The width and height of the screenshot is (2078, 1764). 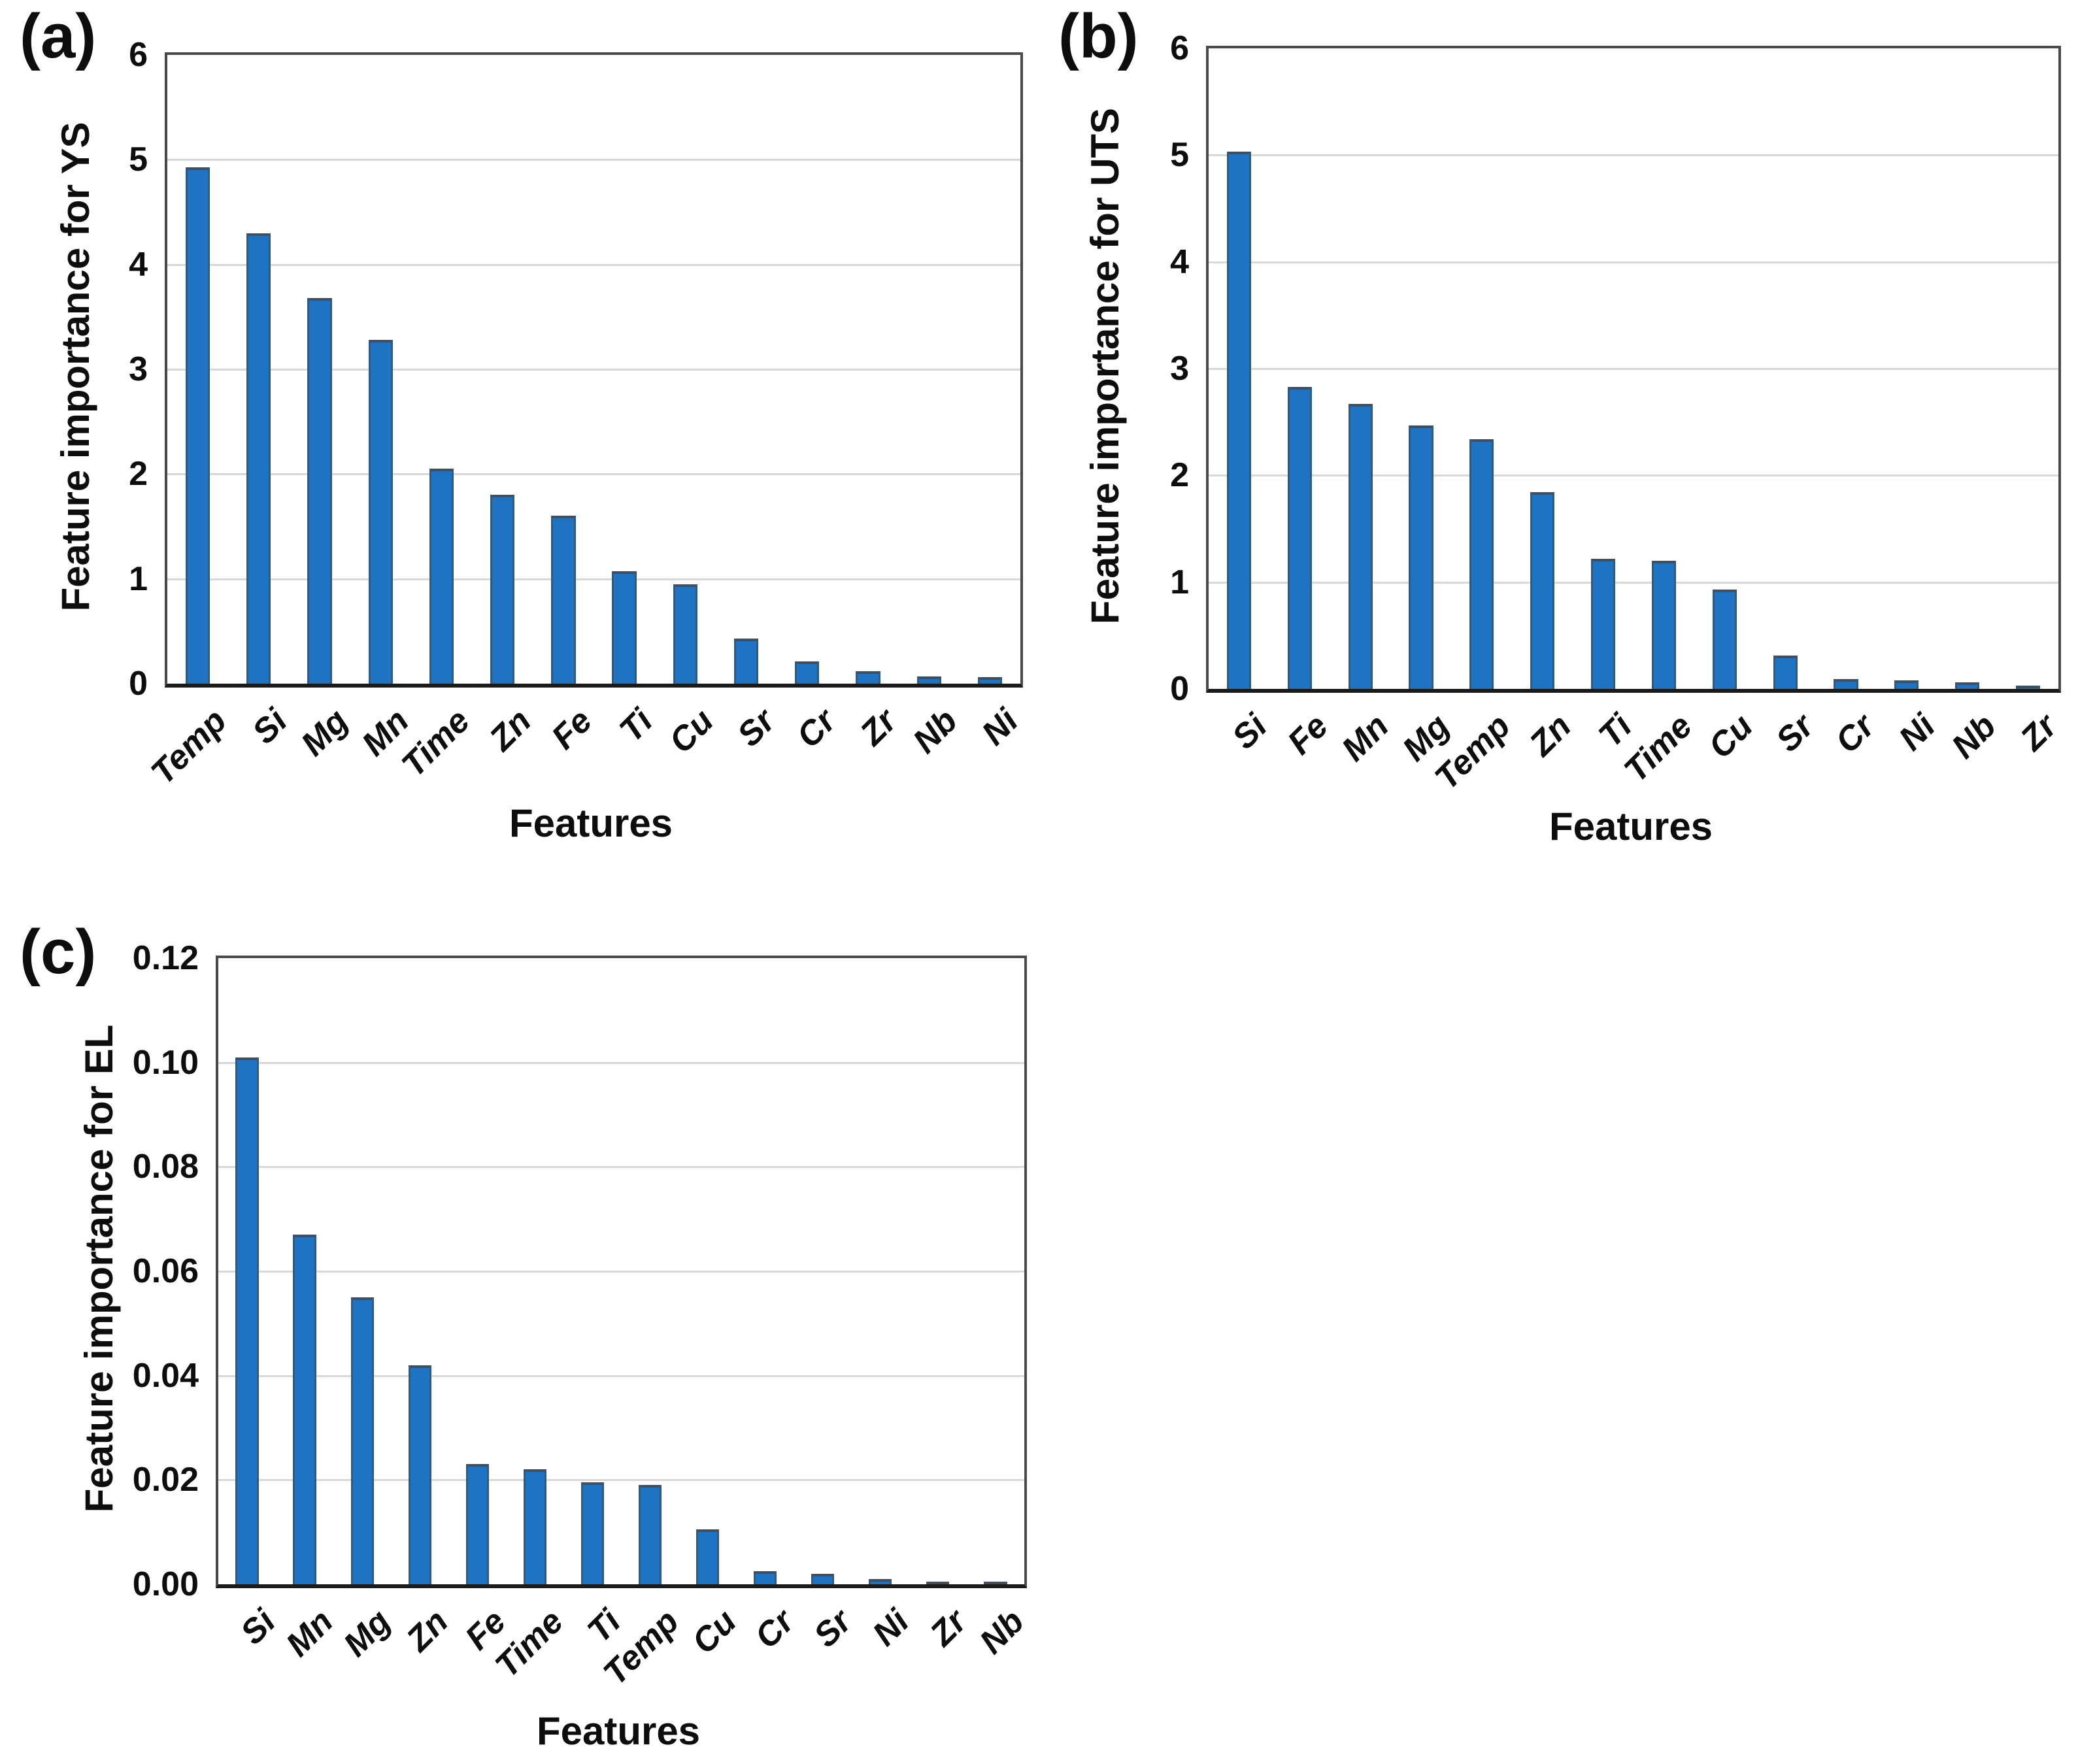 I want to click on plot-area-c, so click(x=621, y=1272).